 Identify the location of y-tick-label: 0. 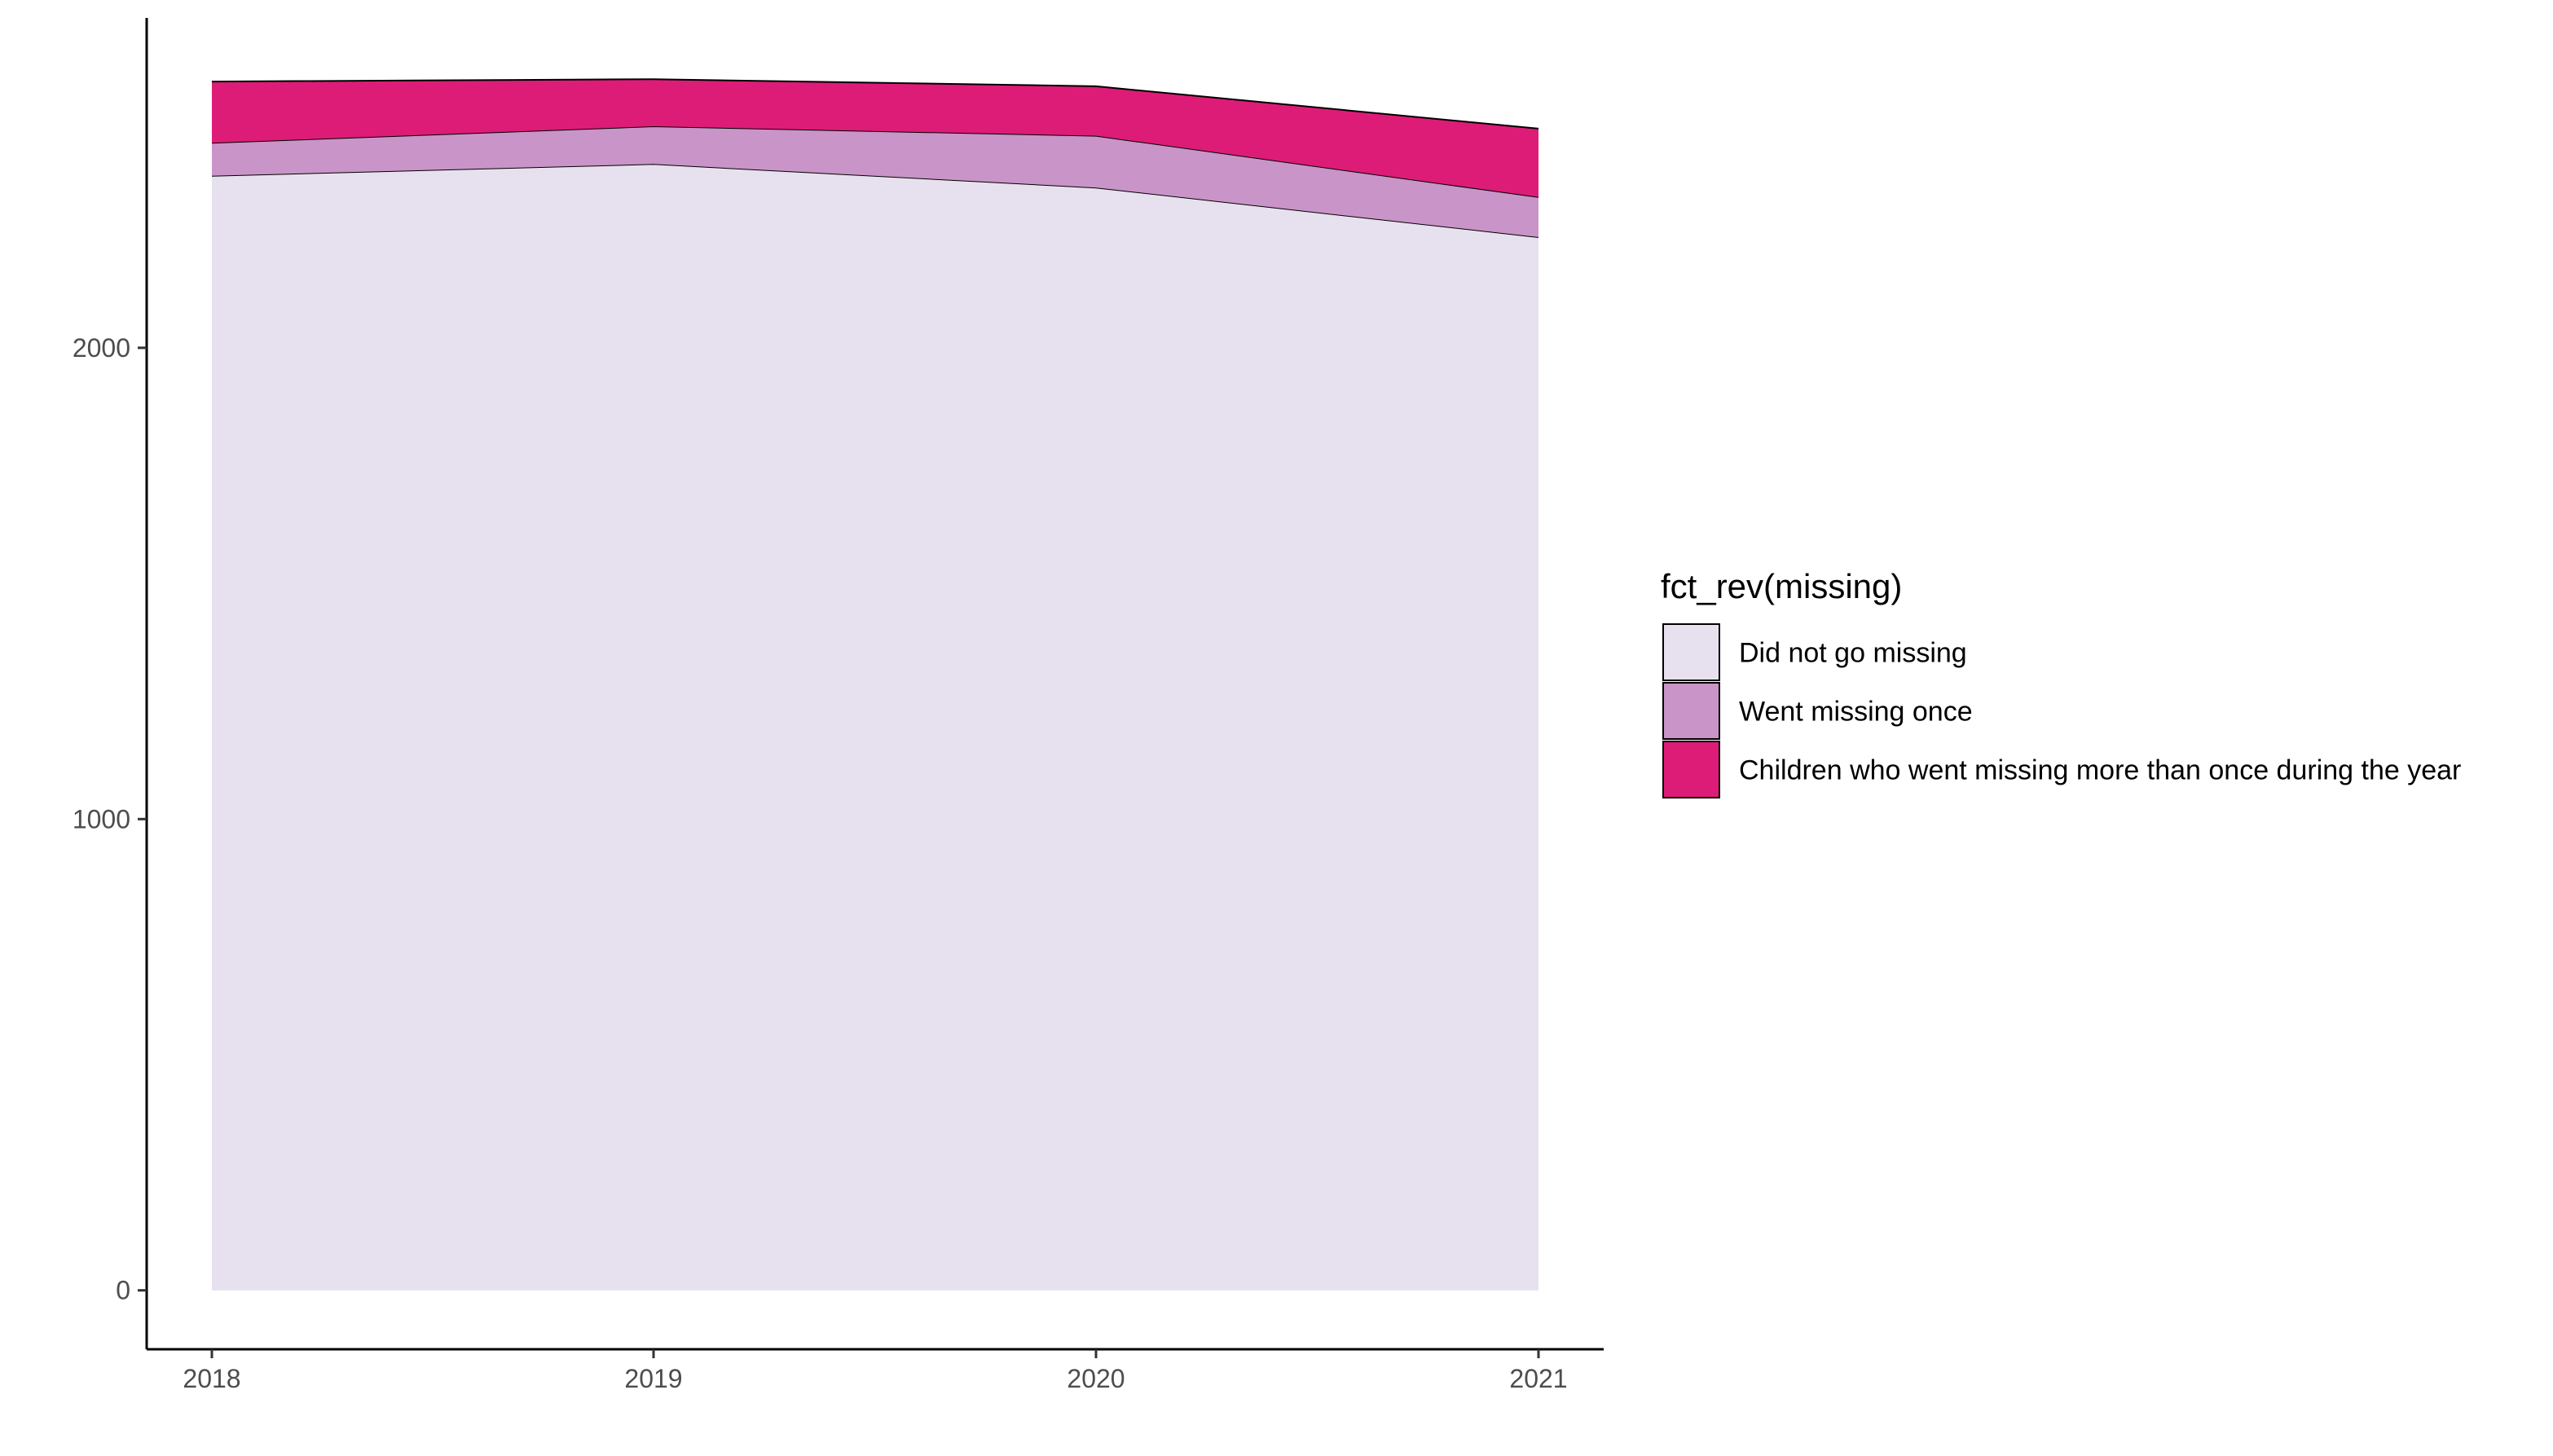
(123, 1291).